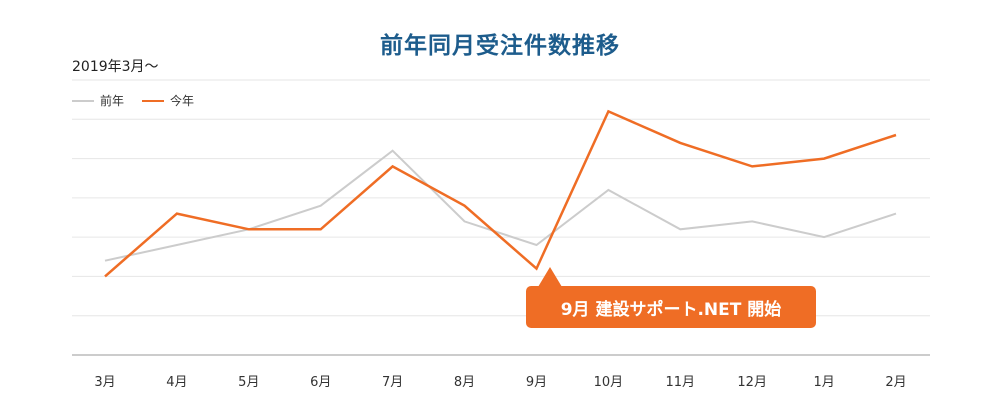 The height and width of the screenshot is (420, 1000). What do you see at coordinates (104, 382) in the screenshot?
I see `x-tick-label: 3月` at bounding box center [104, 382].